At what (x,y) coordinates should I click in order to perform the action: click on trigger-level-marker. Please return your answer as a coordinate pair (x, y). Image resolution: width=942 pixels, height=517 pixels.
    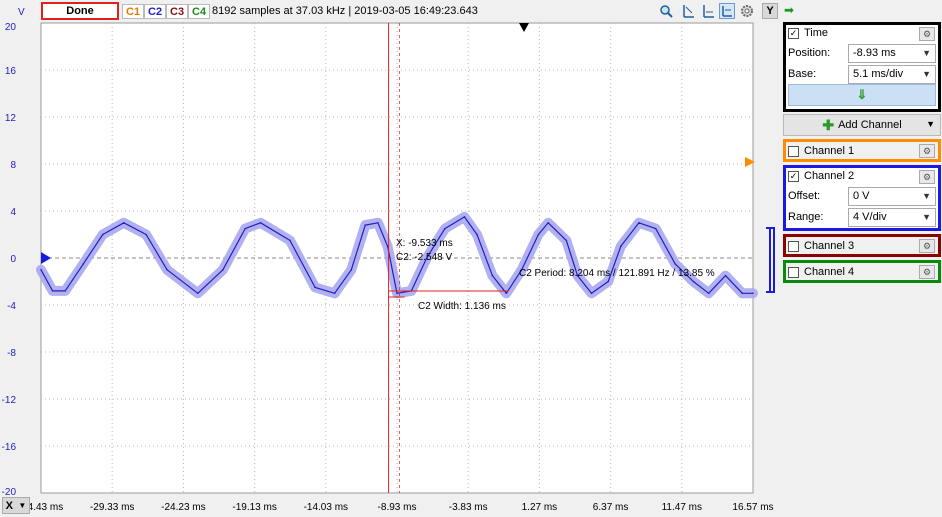
    Looking at the image, I should click on (750, 162).